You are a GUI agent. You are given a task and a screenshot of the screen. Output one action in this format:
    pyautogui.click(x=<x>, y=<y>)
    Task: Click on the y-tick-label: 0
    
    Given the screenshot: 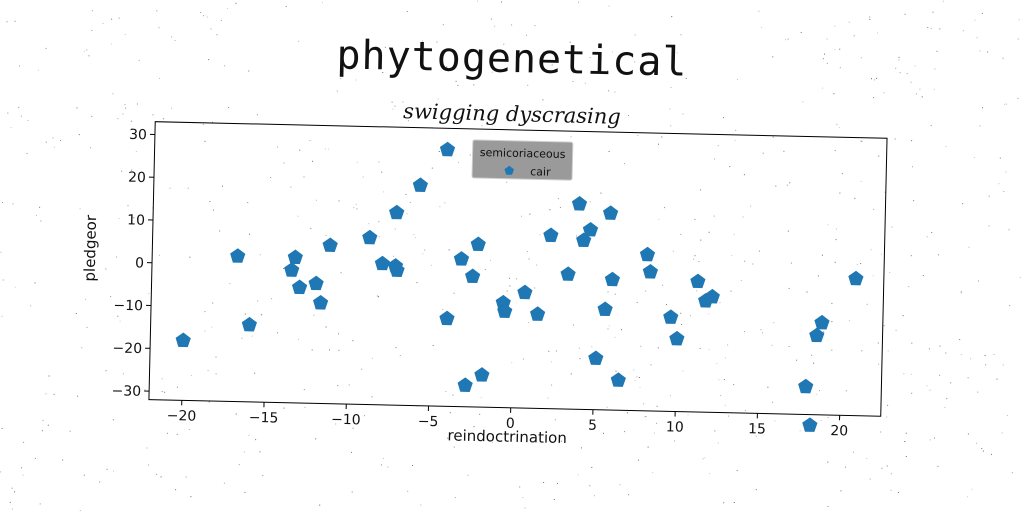 What is the action you would take?
    pyautogui.click(x=139, y=263)
    